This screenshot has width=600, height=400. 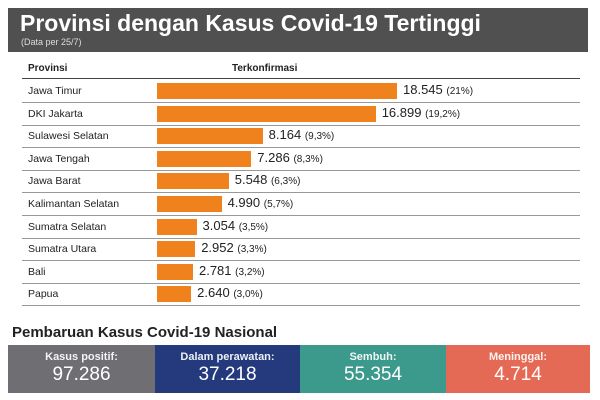 I want to click on value-number: 7.286, so click(x=273, y=157).